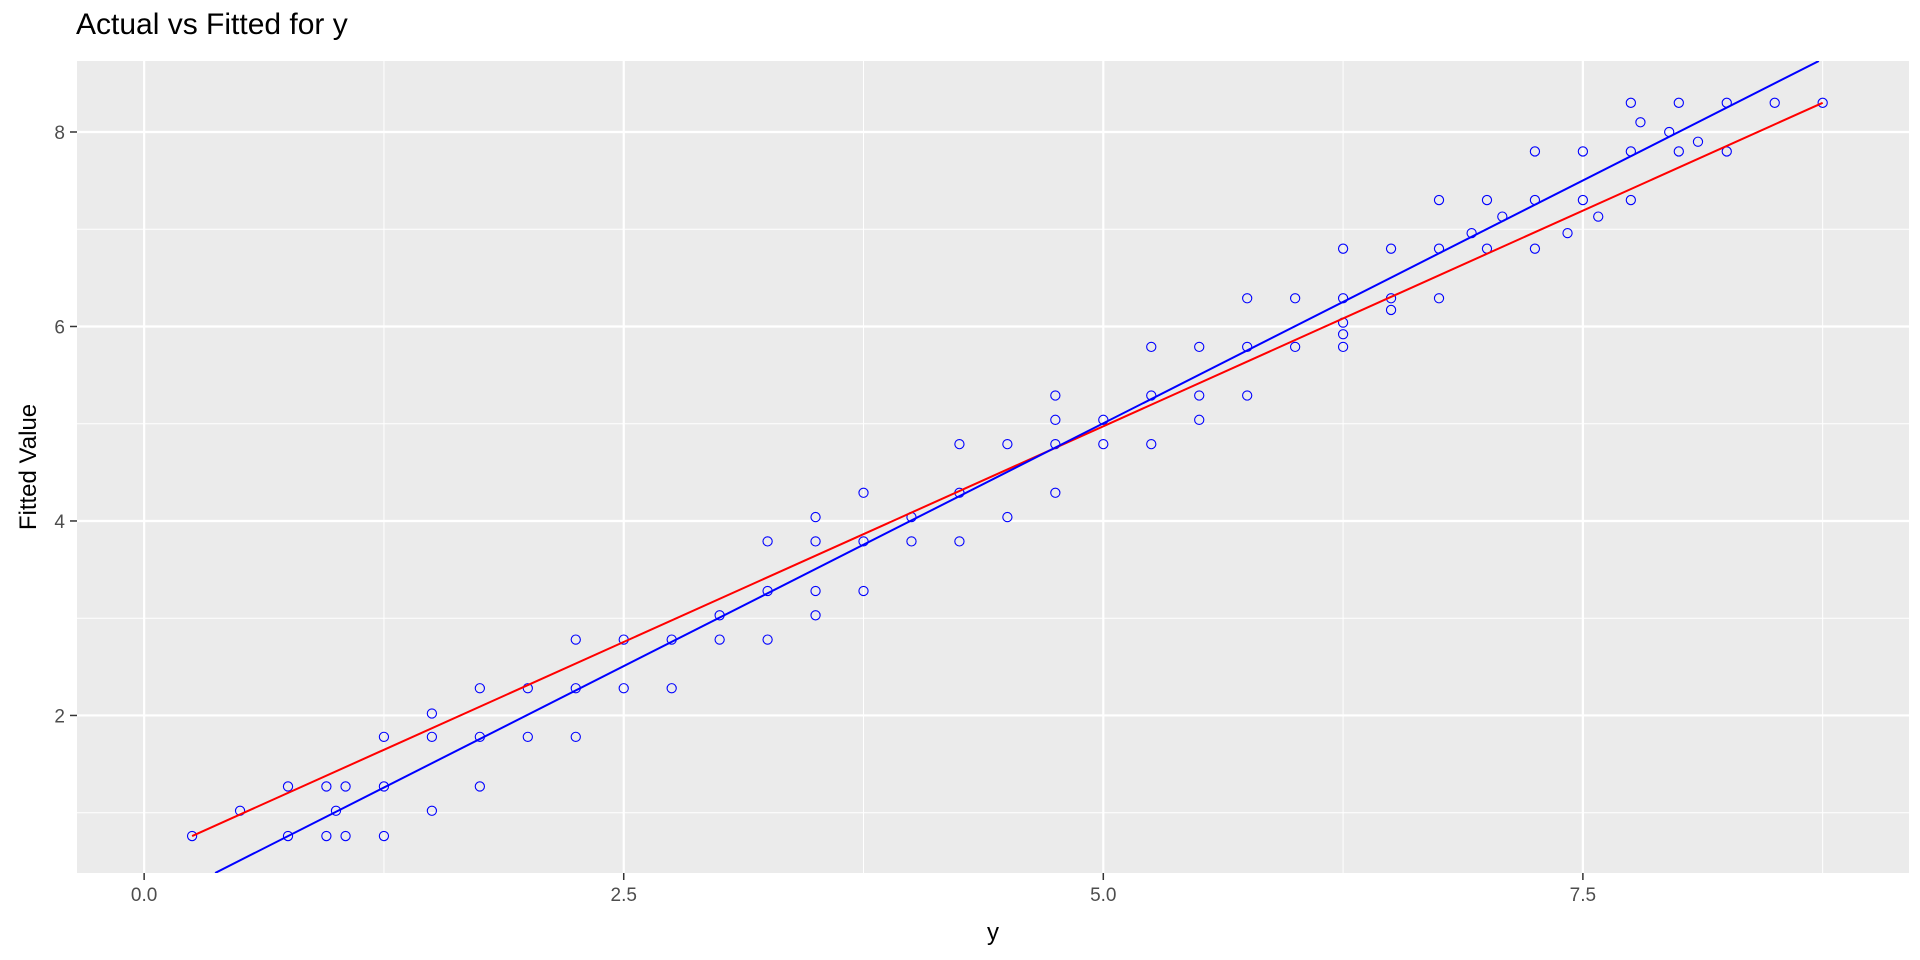 Image resolution: width=1920 pixels, height=960 pixels. What do you see at coordinates (59, 133) in the screenshot?
I see `y-tick-label: 8` at bounding box center [59, 133].